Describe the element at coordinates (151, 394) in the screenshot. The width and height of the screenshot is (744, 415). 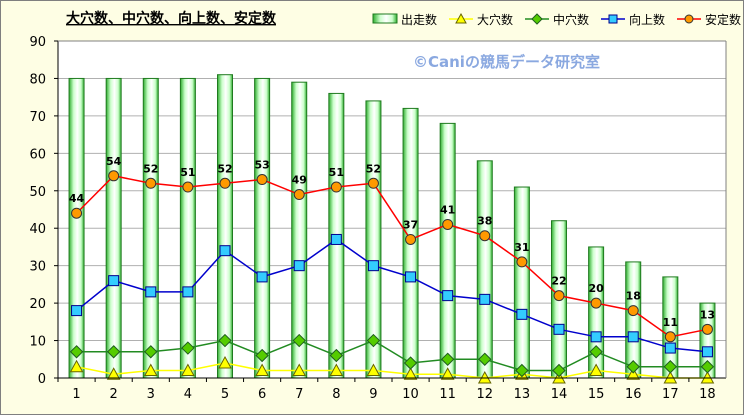
I see `x-tick-label-3: 3` at that location.